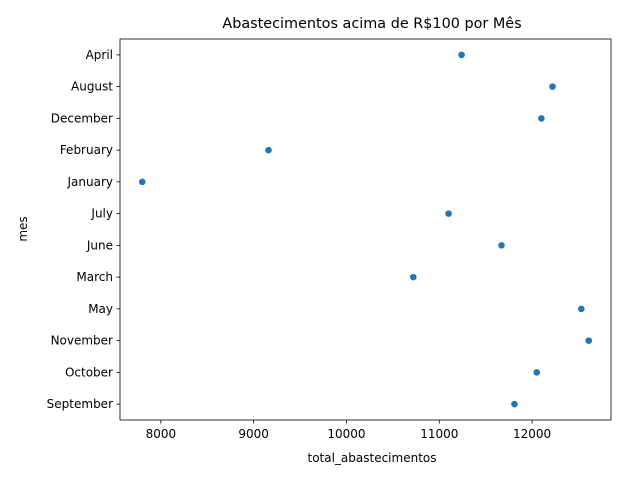 This screenshot has width=640, height=480. Describe the element at coordinates (23, 228) in the screenshot. I see `y-axis-label: mes` at that location.